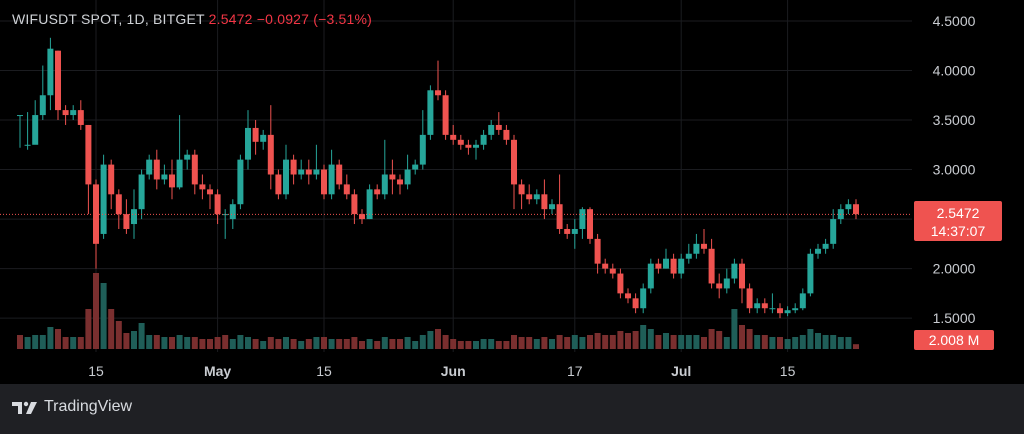 This screenshot has width=1024, height=434. I want to click on tradingview-logo-icon, so click(24, 407).